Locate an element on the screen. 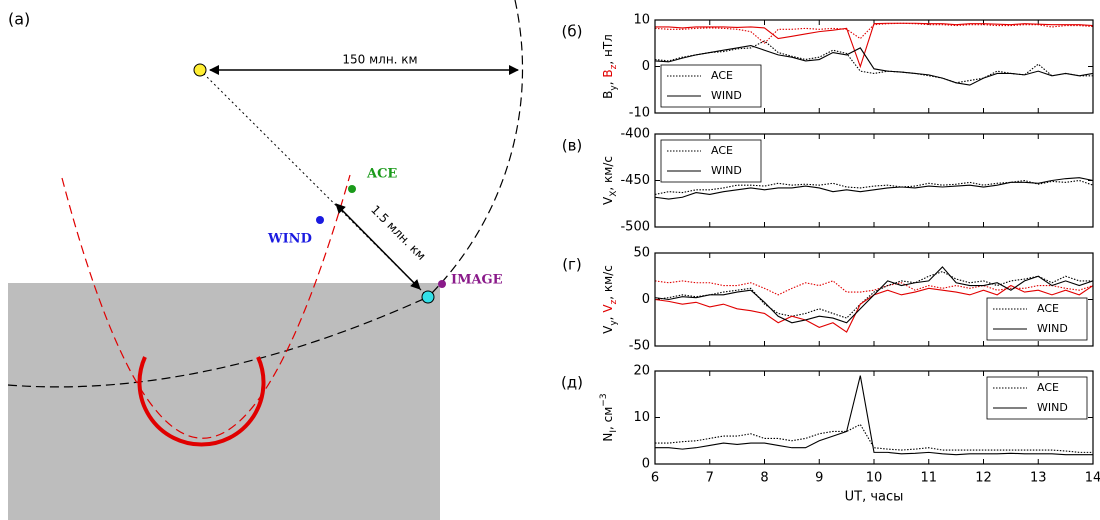 The width and height of the screenshot is (1100, 520). x-tick-label: 8 is located at coordinates (764, 478).